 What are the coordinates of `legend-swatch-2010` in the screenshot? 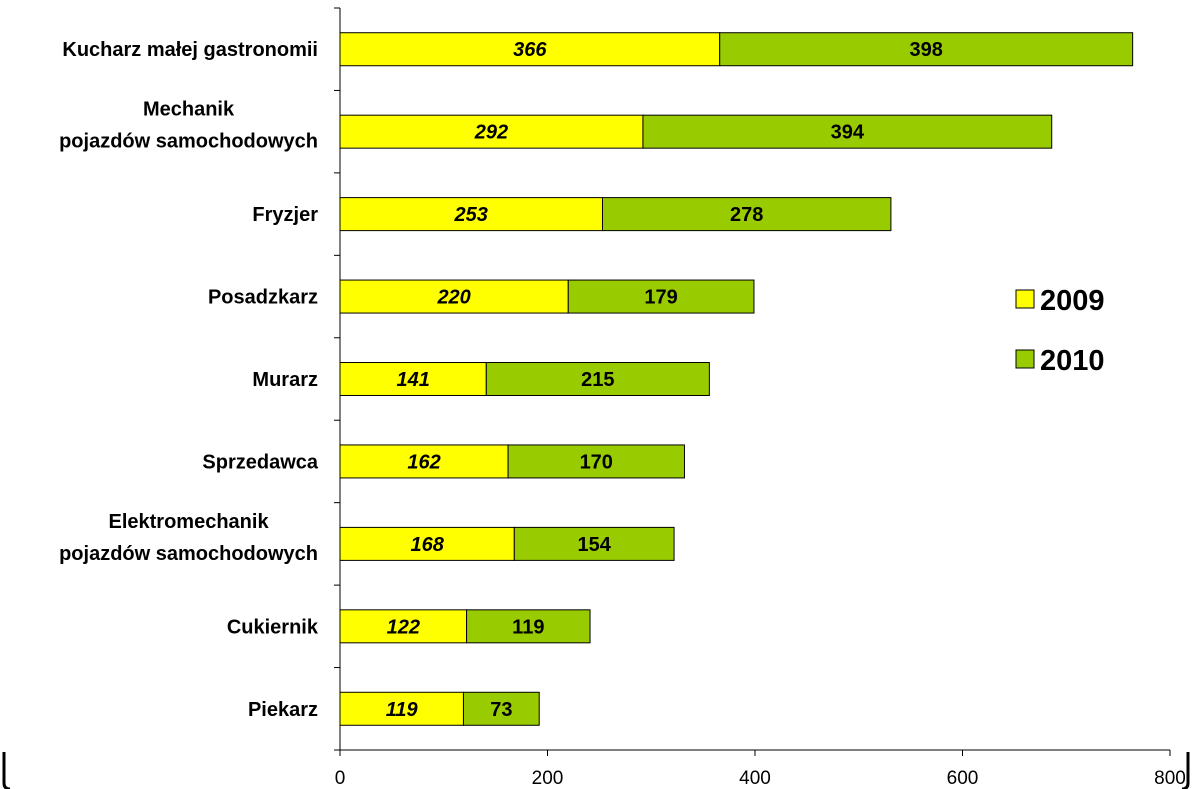 It's located at (1025, 359).